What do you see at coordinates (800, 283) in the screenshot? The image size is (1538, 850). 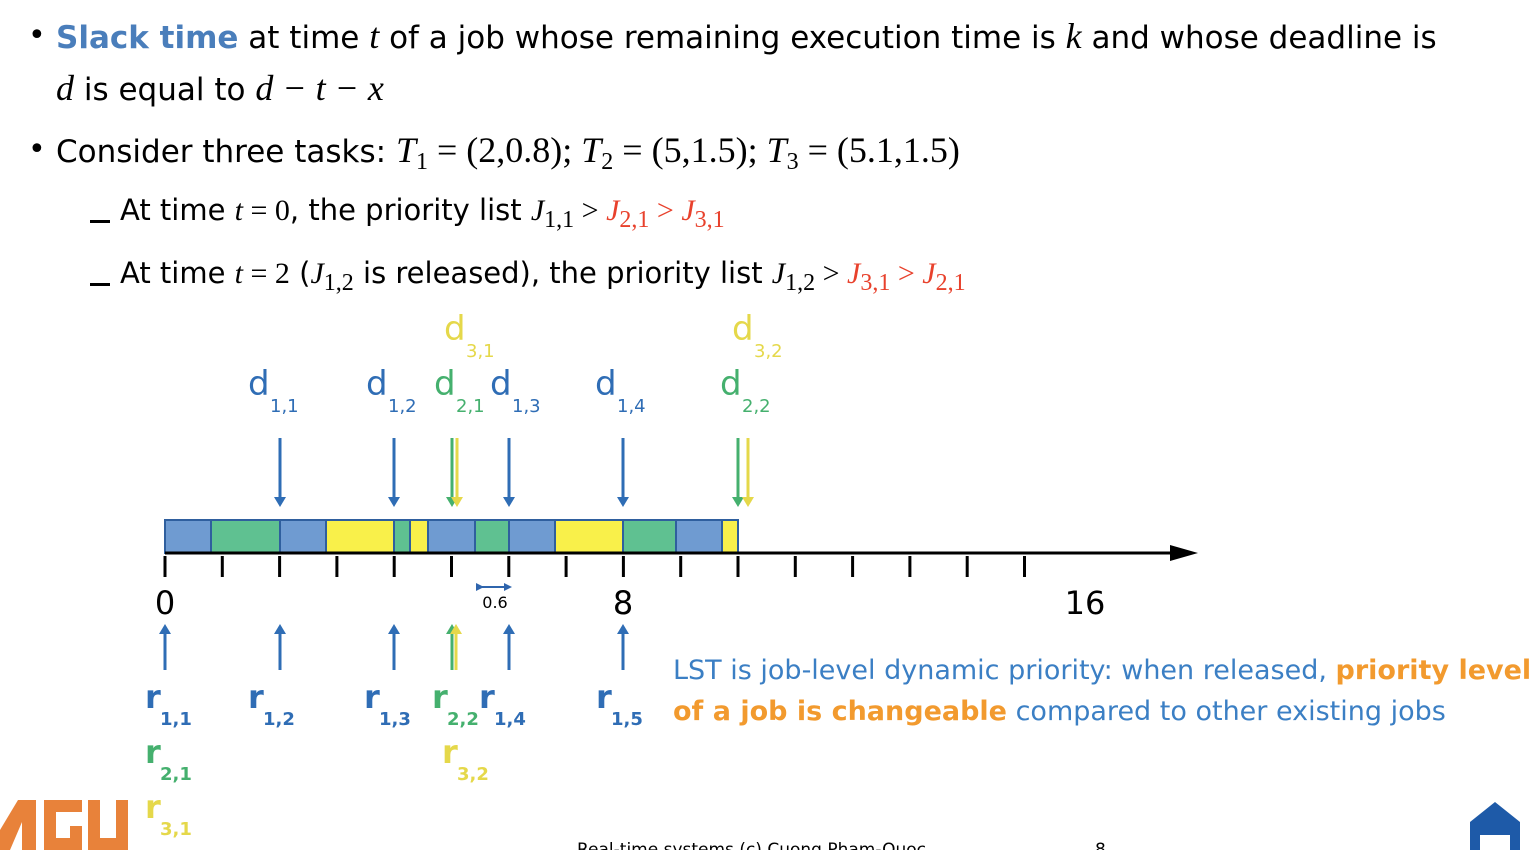 I see `text-run: 1,2` at bounding box center [800, 283].